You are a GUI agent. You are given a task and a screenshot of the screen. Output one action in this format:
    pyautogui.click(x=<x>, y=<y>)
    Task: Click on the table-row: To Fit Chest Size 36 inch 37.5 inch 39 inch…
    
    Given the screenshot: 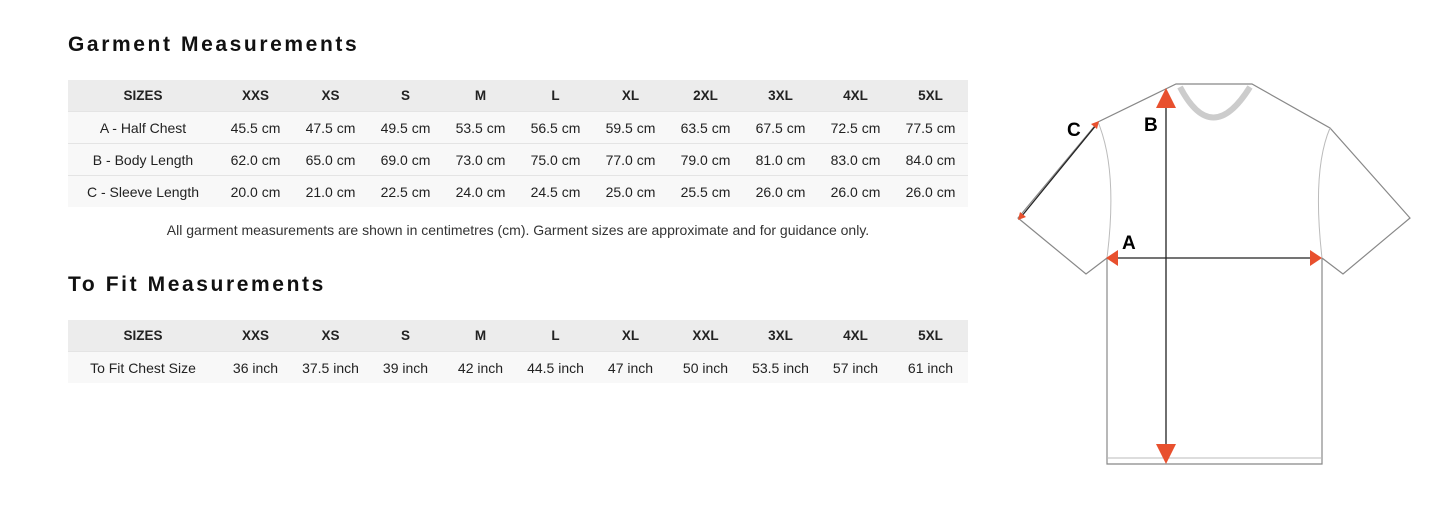 What is the action you would take?
    pyautogui.click(x=518, y=367)
    